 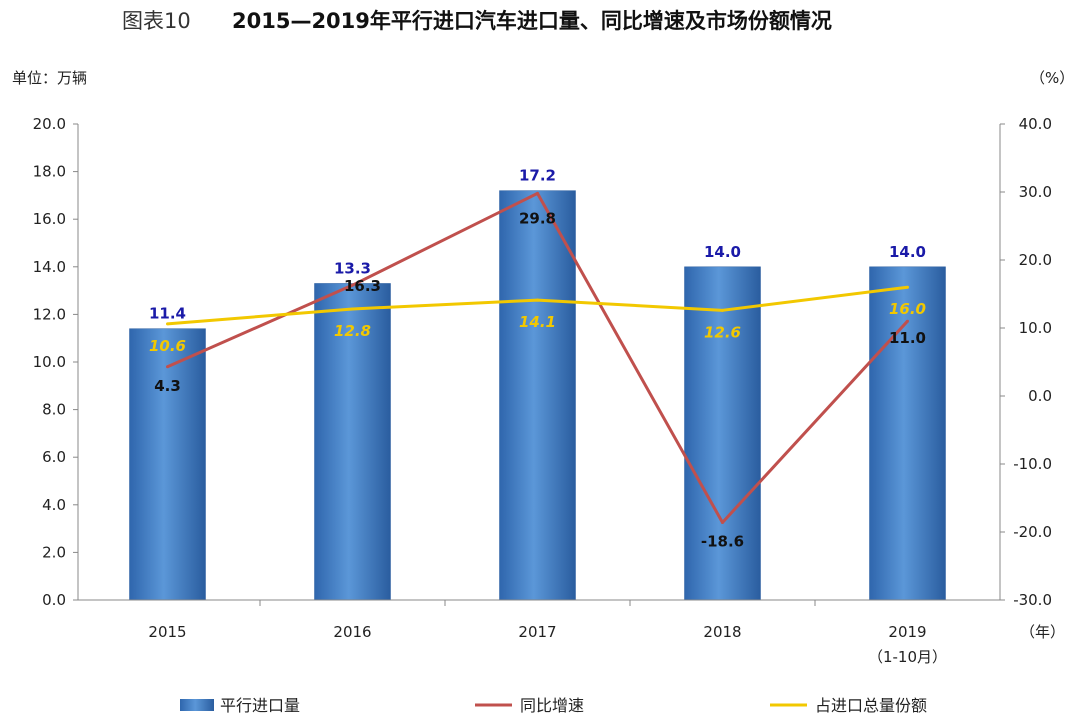 I want to click on left-tick-label: 2.0, so click(x=54, y=552).